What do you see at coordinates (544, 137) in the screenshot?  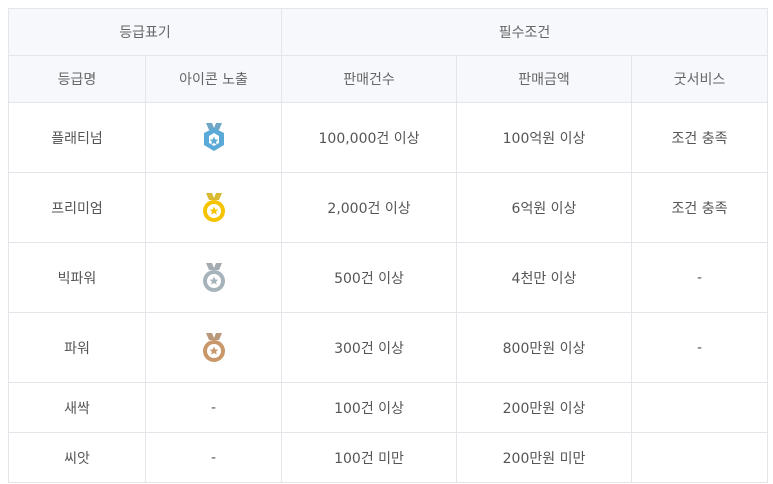 I see `sales-amount: 100억원 이상` at bounding box center [544, 137].